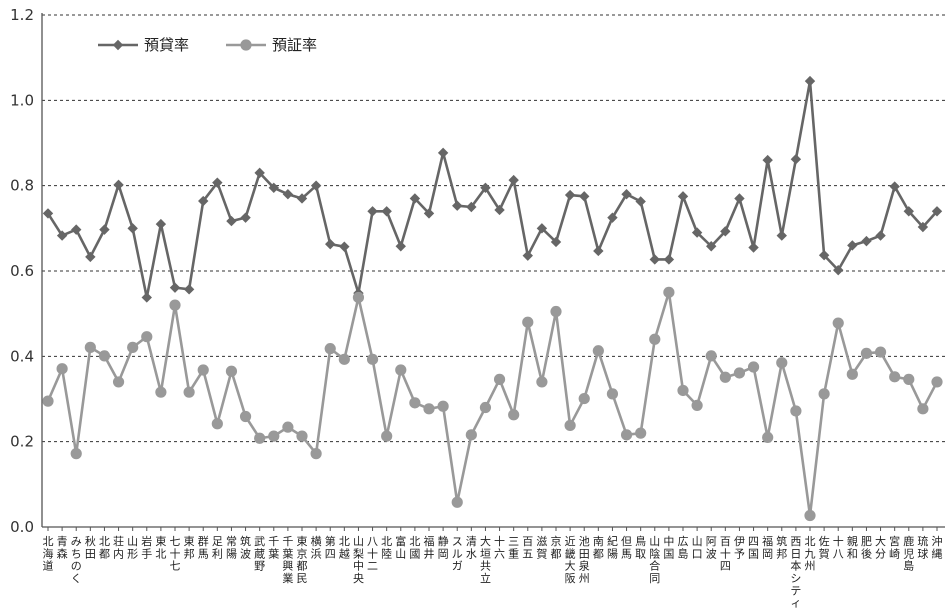  Describe the element at coordinates (217, 547) in the screenshot. I see `x-tick-label: 足利` at that location.